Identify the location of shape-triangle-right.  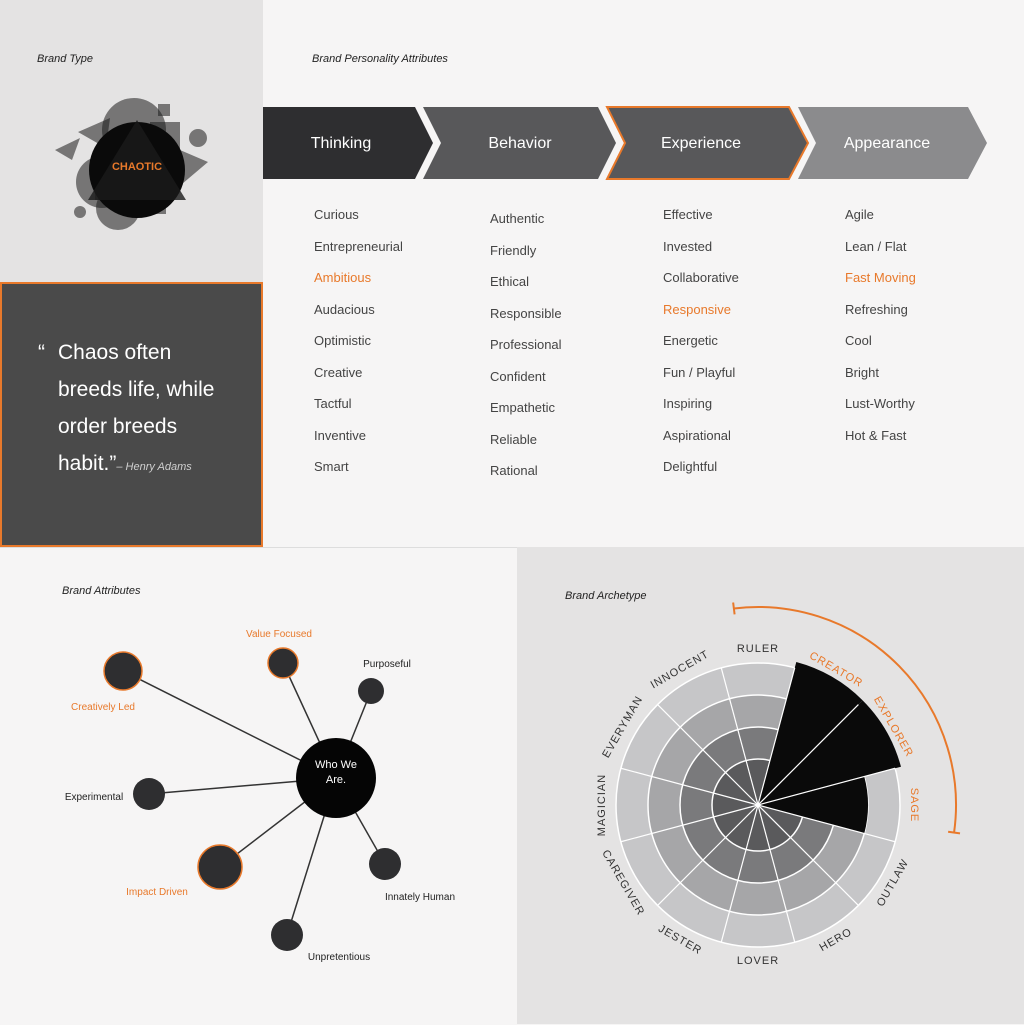
(194, 167).